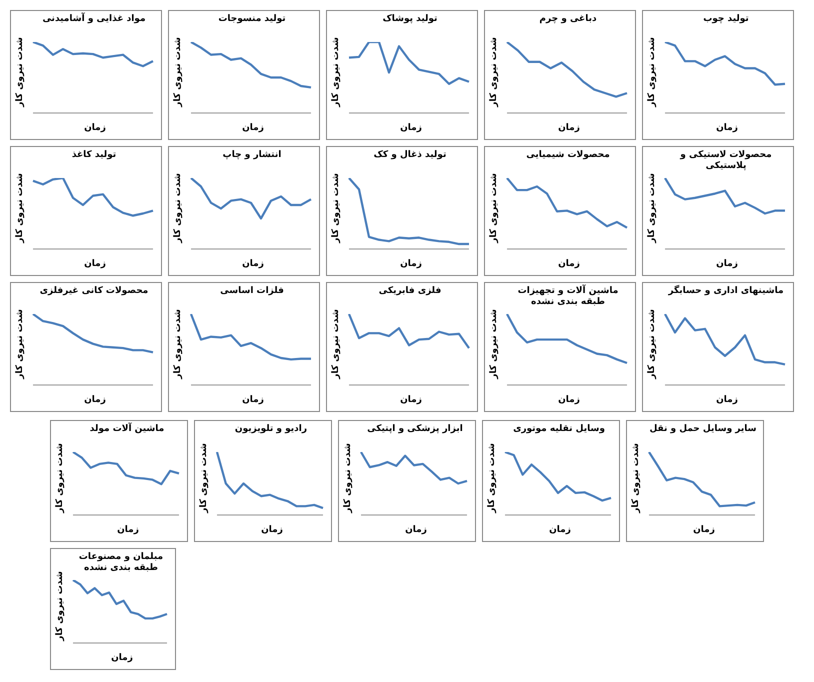 The height and width of the screenshot is (682, 814). I want to click on chart-title: مبلمان و مصنوعات طبقه بندی نشده, so click(121, 563).